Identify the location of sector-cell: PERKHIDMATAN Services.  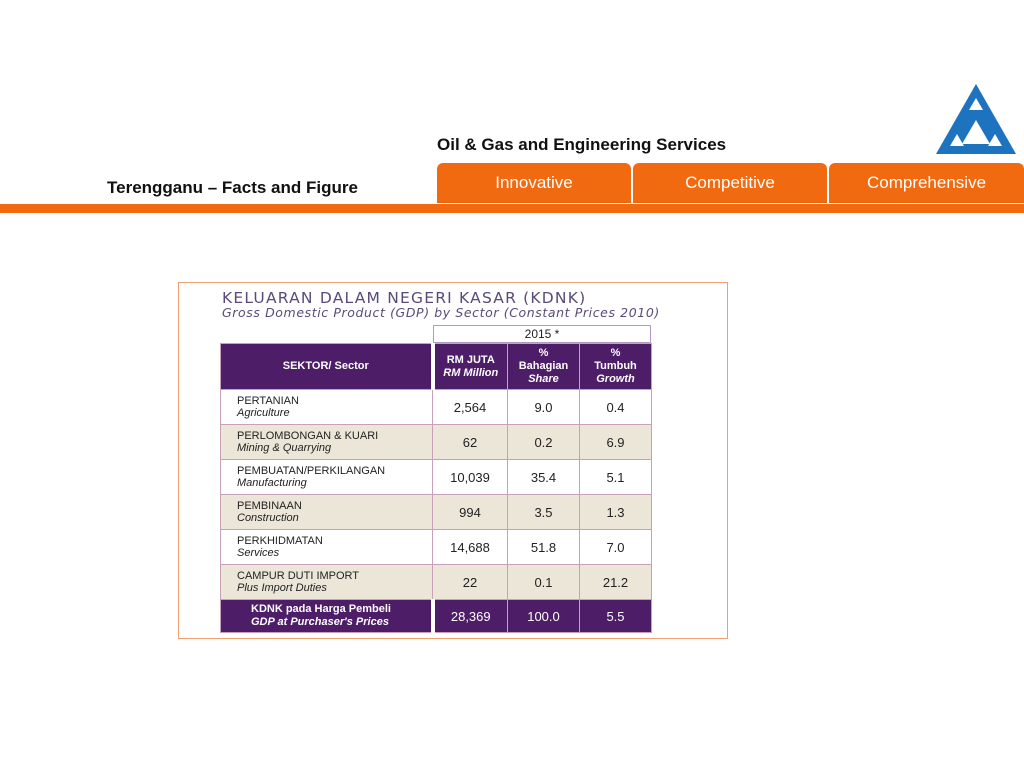
(326, 547).